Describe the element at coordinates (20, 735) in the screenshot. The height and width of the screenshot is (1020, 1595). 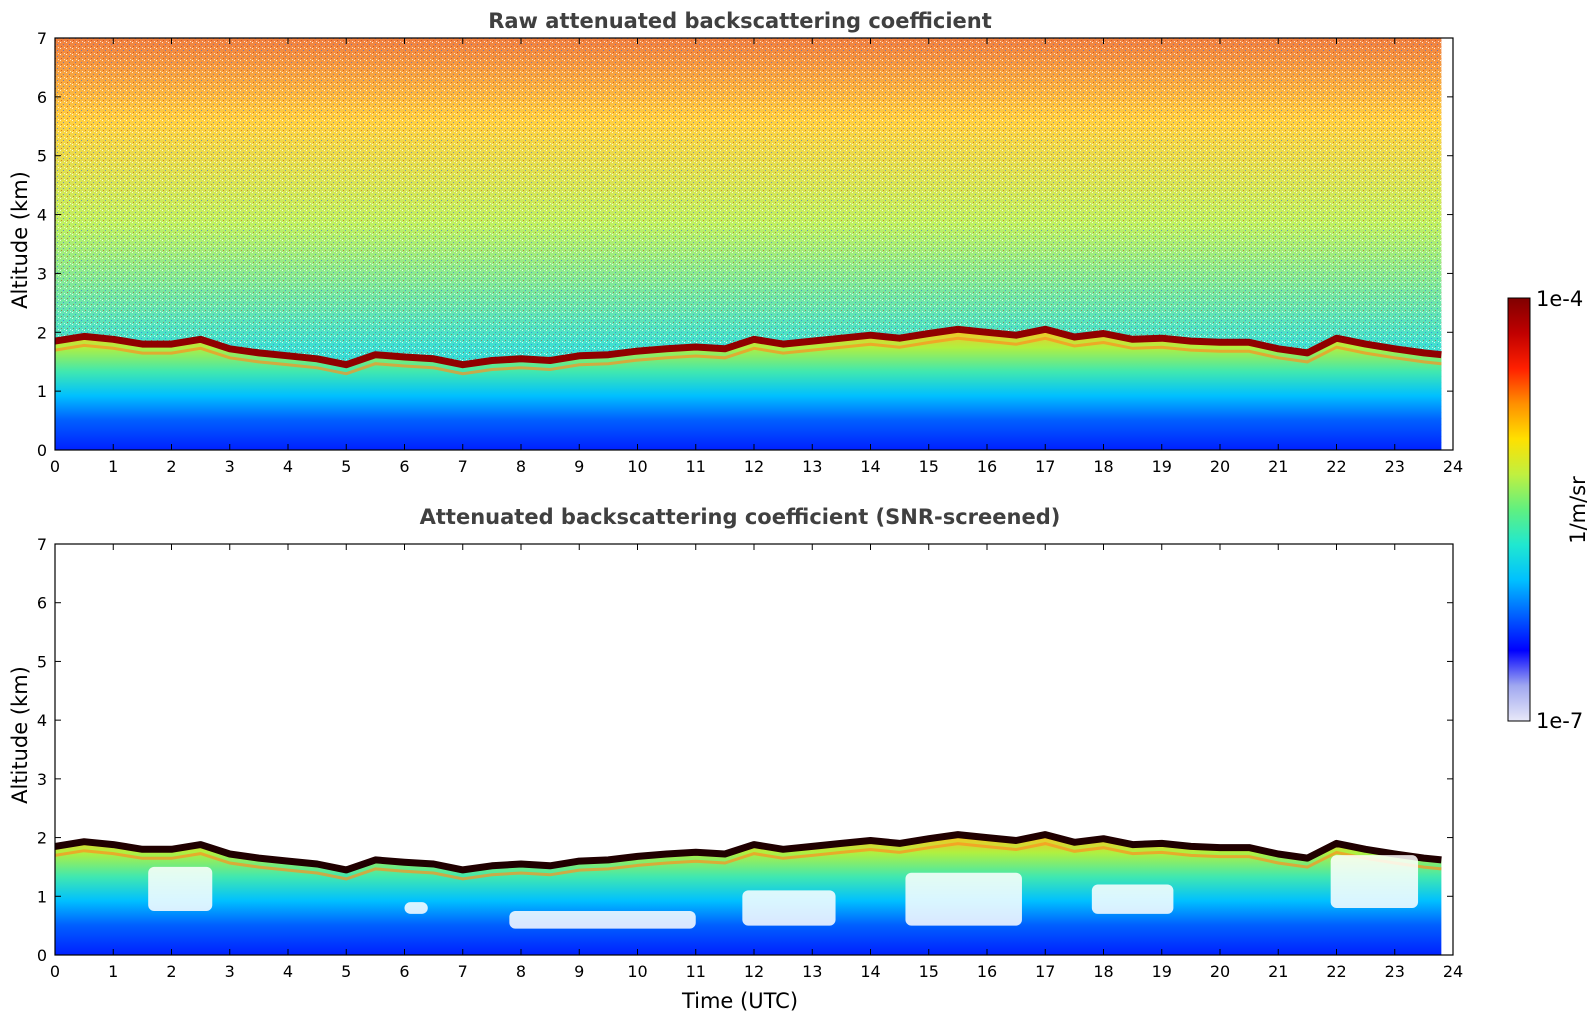
I see `screened-y-axis-label: Altitude (km)` at that location.